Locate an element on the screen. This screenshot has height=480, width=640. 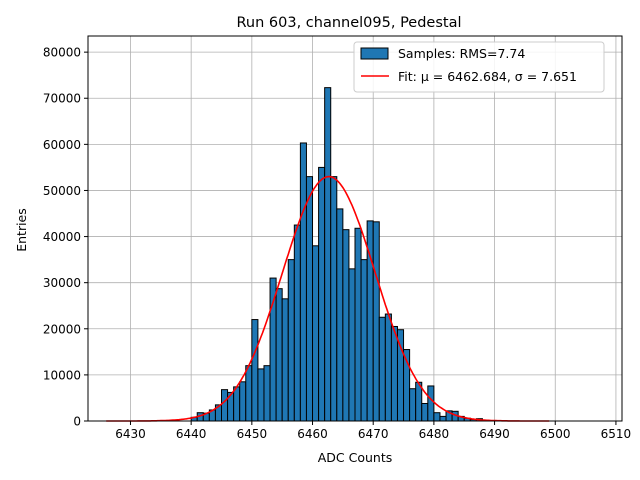
x-tick-label: 6450 is located at coordinates (252, 434).